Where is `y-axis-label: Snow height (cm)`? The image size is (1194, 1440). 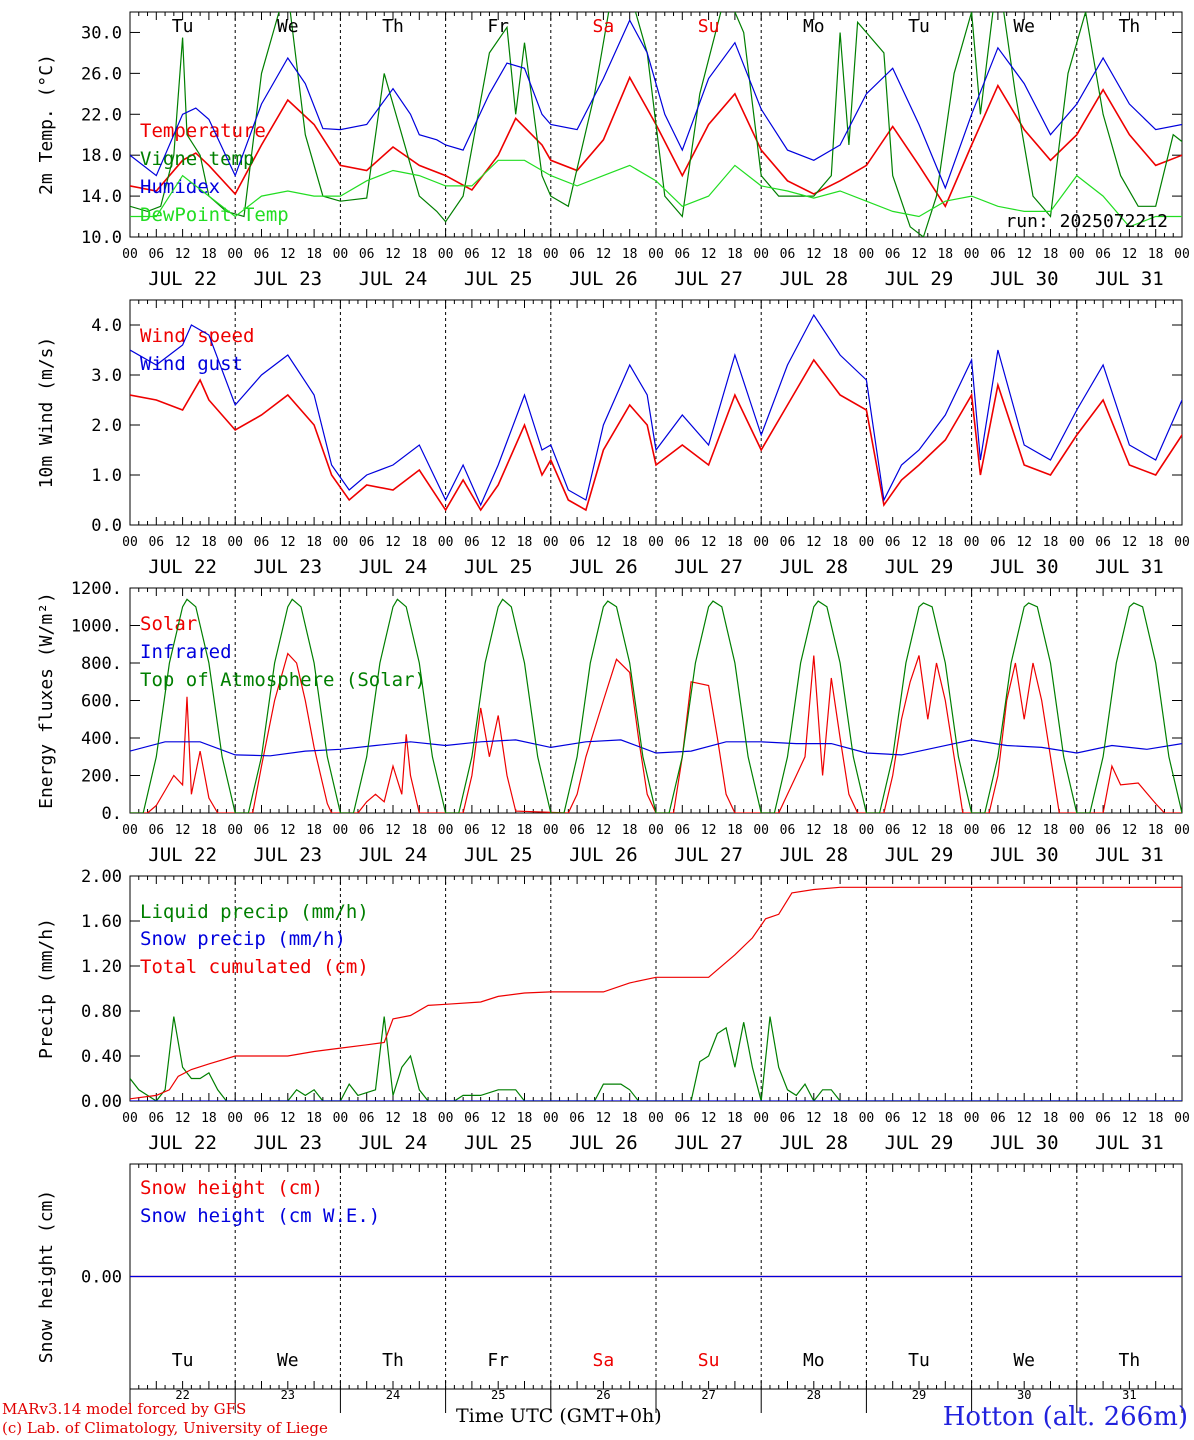 y-axis-label: Snow height (cm) is located at coordinates (46, 1276).